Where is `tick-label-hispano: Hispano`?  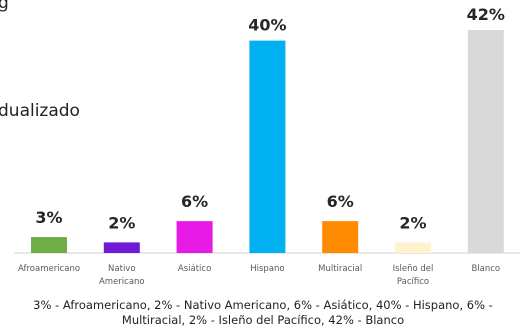 tick-label-hispano: Hispano is located at coordinates (267, 269).